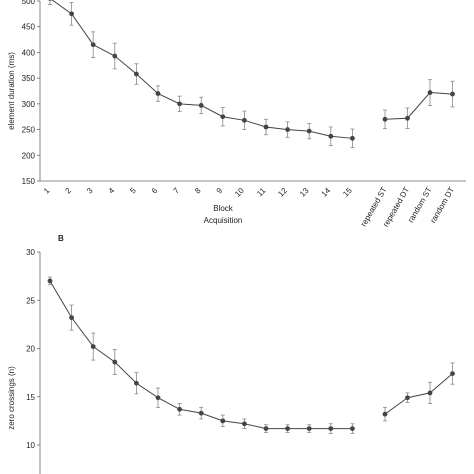  Describe the element at coordinates (30, 445) in the screenshot. I see `panel-b-y-tick-label: 10` at that location.